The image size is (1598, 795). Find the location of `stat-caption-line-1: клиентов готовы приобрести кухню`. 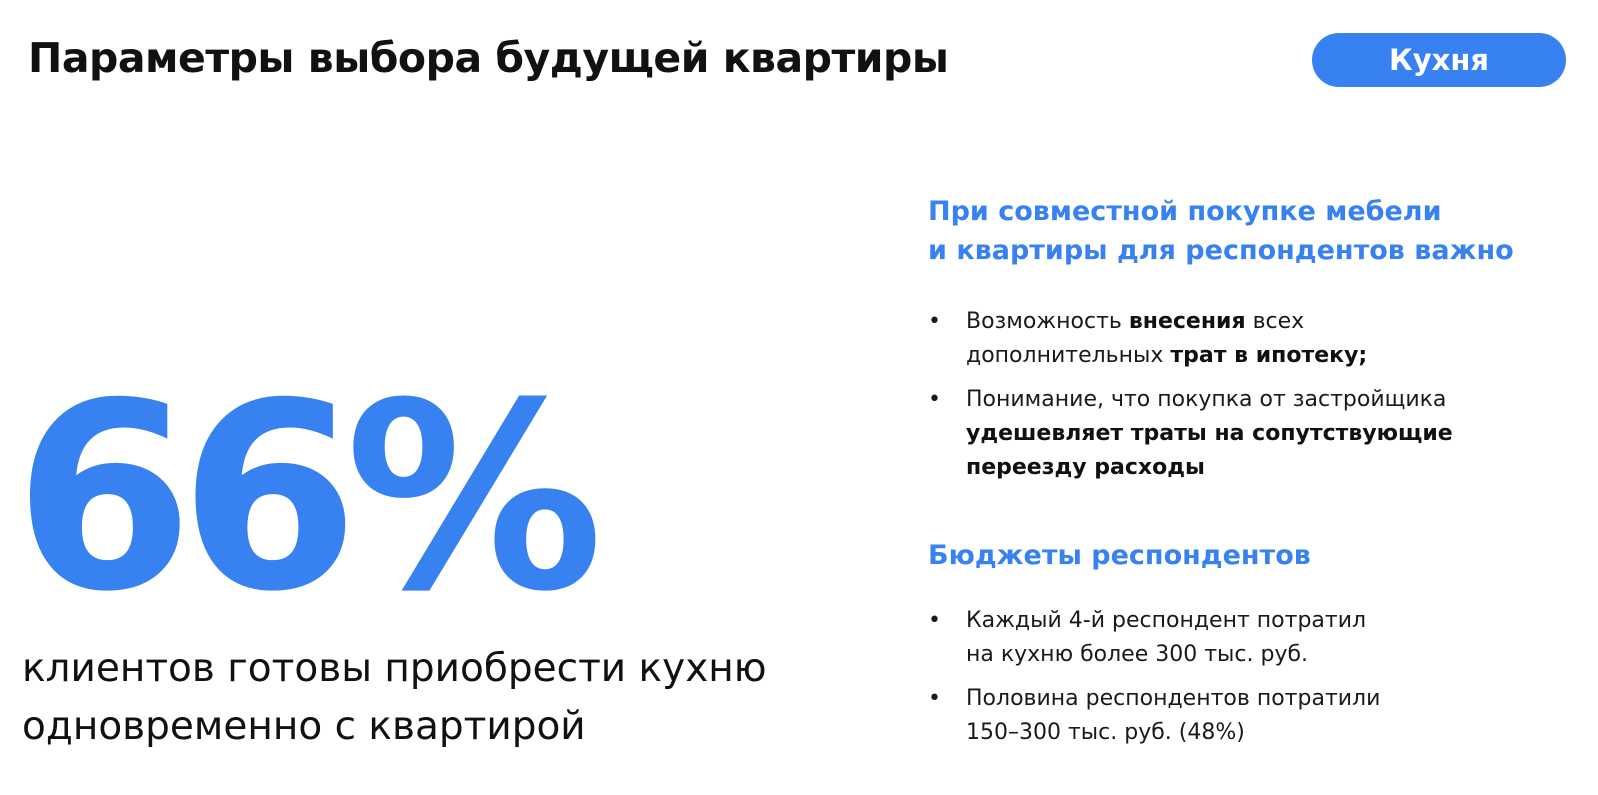

stat-caption-line-1: клиентов готовы приобрести кухню is located at coordinates (394, 668).